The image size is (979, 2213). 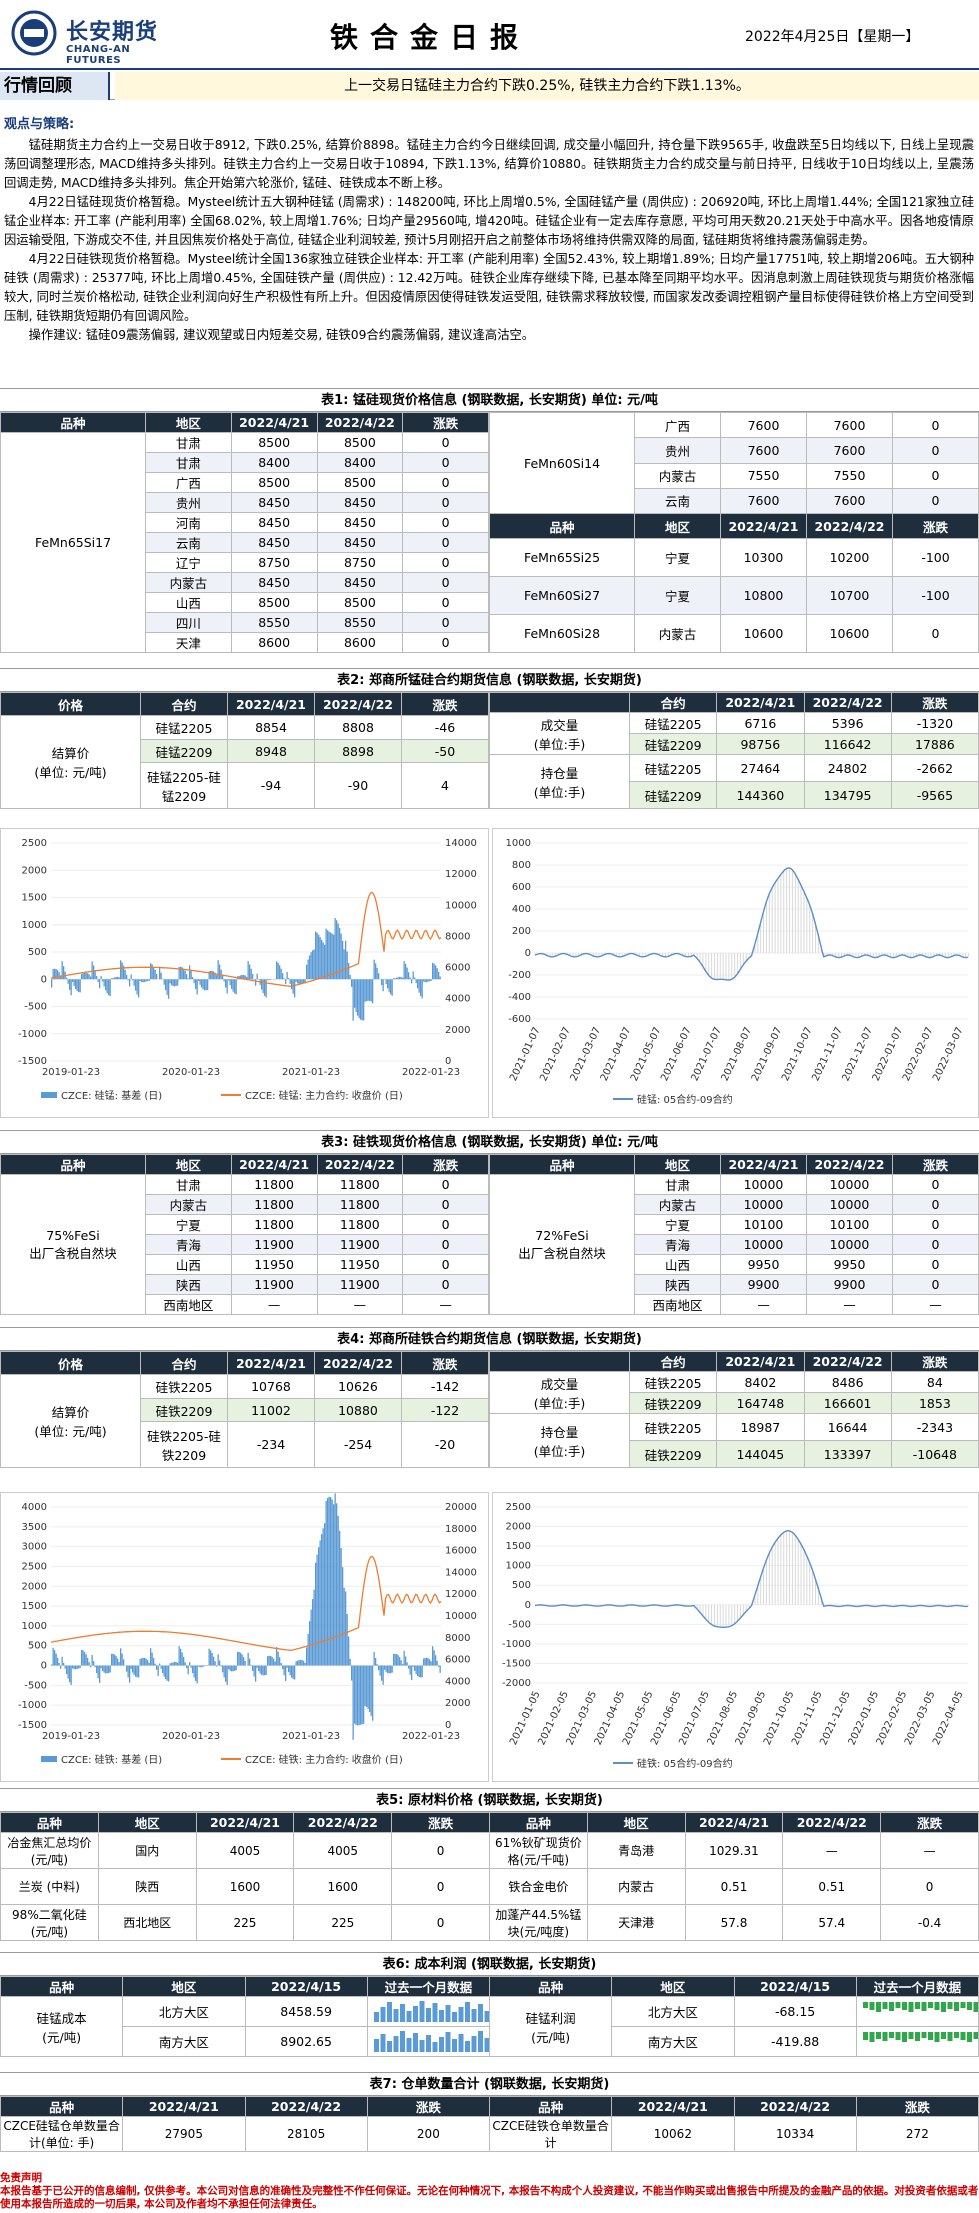 I want to click on table-row: 硅铁2209 144045 133397 -10648, so click(x=734, y=1454).